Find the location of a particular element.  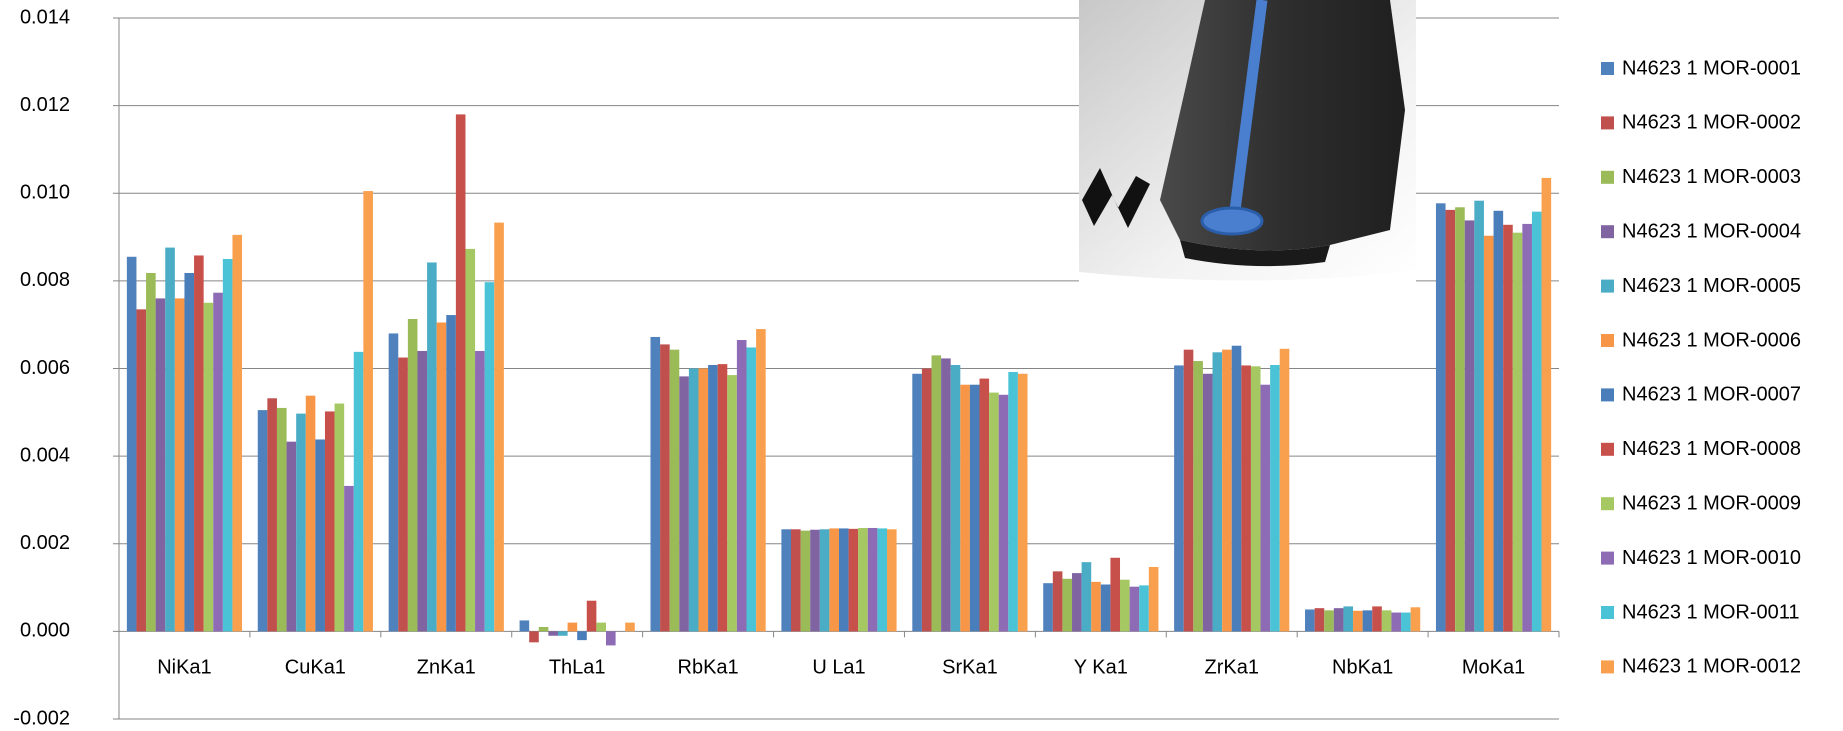

legend-label: N4623 1 MOR-0007 is located at coordinates (1711, 395).